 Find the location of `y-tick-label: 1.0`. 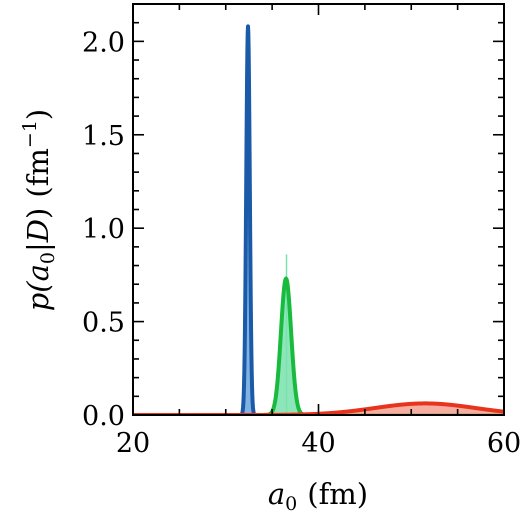

y-tick-label: 1.0 is located at coordinates (103, 229).